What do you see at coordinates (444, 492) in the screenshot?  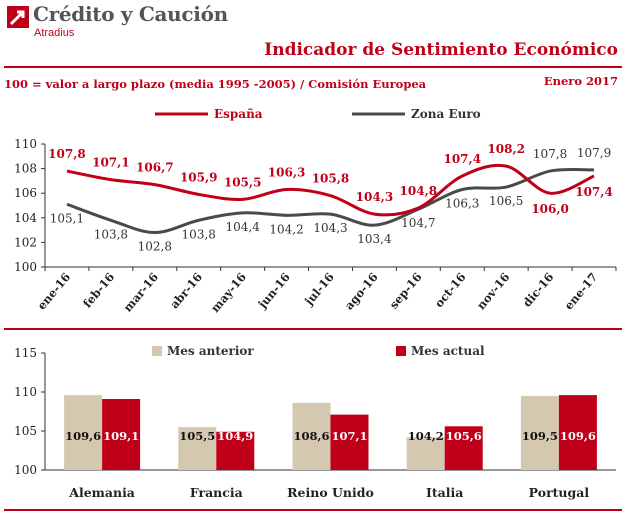 I see `x-category-label: Italia` at bounding box center [444, 492].